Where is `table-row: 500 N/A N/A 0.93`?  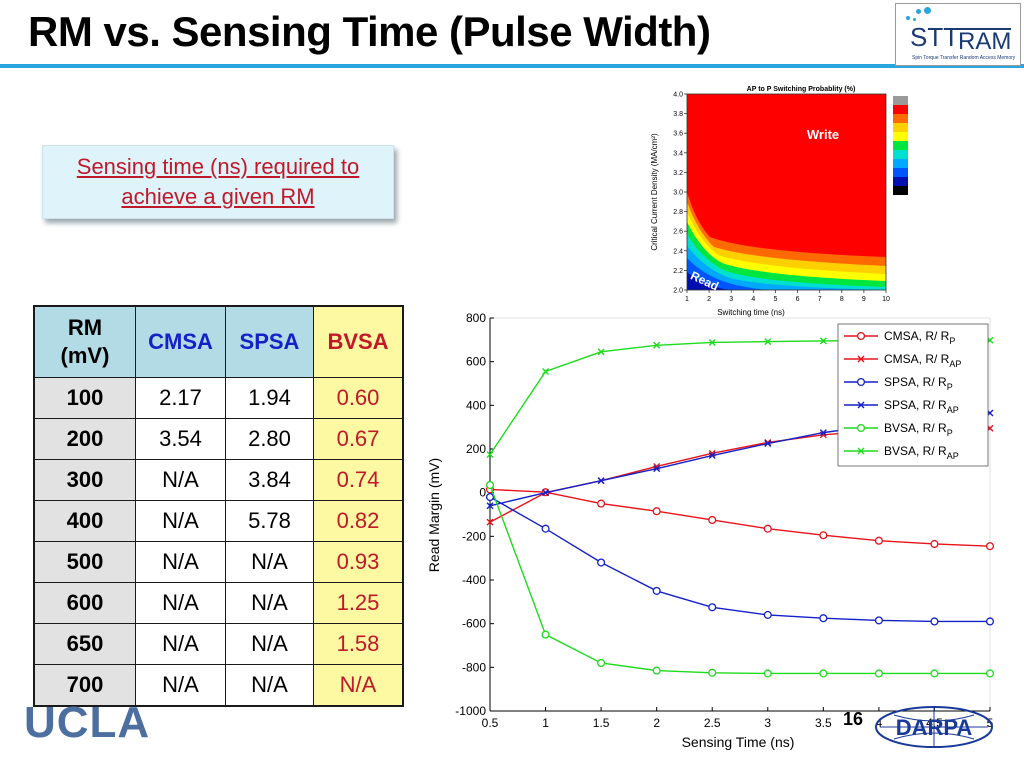 table-row: 500 N/A N/A 0.93 is located at coordinates (218, 562).